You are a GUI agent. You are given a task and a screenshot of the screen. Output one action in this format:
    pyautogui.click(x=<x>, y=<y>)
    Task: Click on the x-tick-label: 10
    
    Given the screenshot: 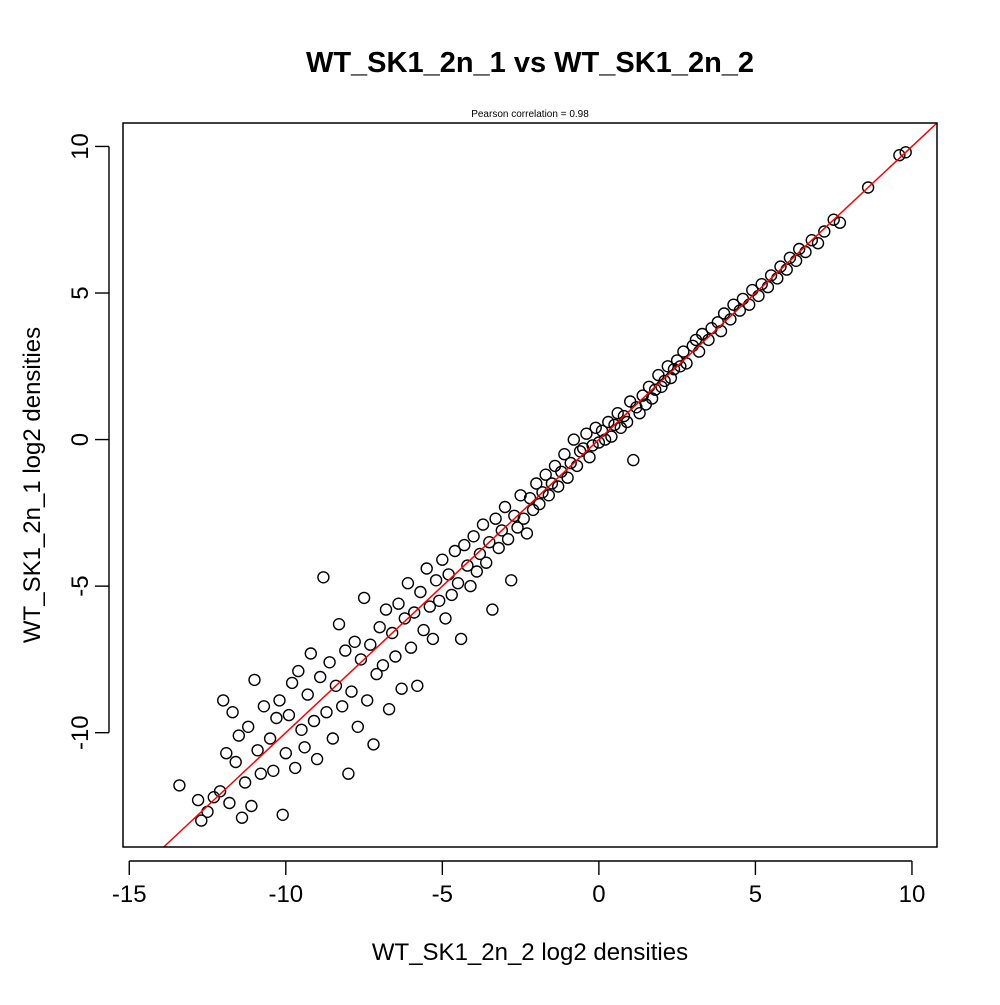 What is the action you would take?
    pyautogui.click(x=912, y=894)
    